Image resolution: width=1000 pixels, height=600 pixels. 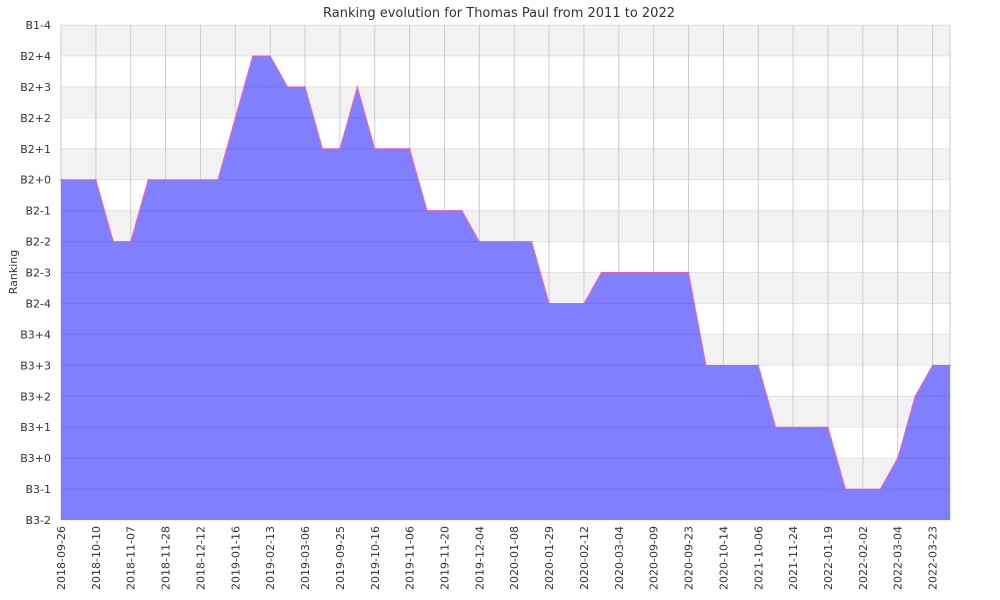 I want to click on y-tick-label: B3-1, so click(x=38, y=489).